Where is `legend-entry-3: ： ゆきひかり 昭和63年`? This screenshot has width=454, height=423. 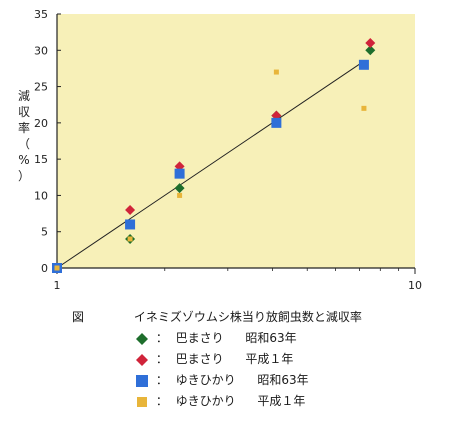 legend-entry-3: ： ゆきひかり 昭和63年 is located at coordinates (257, 380).